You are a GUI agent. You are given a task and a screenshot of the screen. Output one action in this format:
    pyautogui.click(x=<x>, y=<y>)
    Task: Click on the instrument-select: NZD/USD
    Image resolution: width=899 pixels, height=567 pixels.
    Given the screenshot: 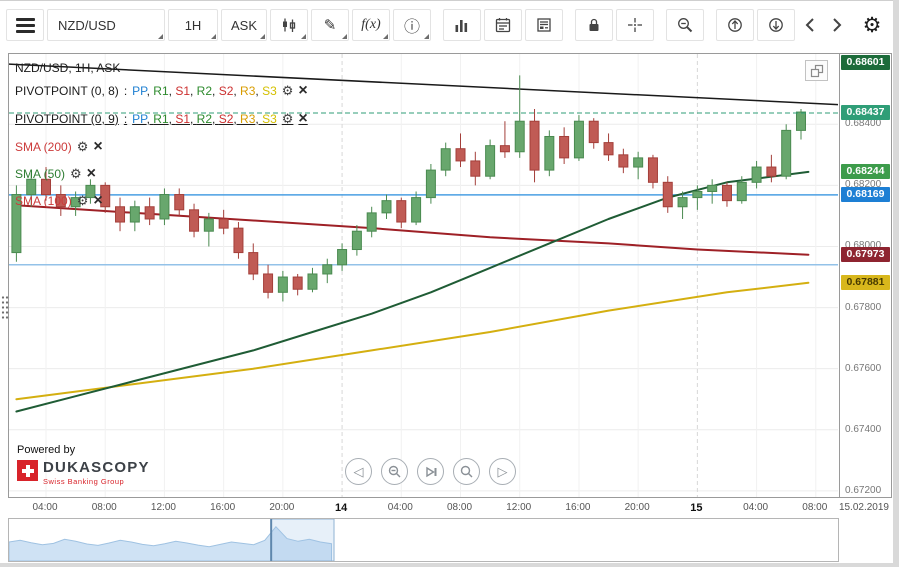 What is the action you would take?
    pyautogui.click(x=106, y=25)
    